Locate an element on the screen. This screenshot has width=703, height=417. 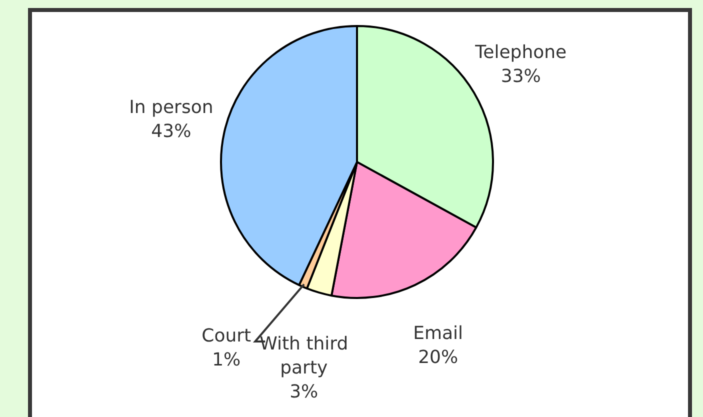
slice-label: With third party is located at coordinates (304, 356).